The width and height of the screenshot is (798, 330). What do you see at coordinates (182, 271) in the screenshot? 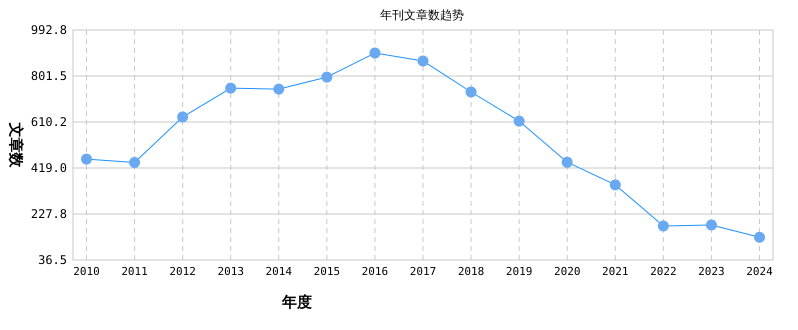
I see `x-tick-label: 2012` at bounding box center [182, 271].